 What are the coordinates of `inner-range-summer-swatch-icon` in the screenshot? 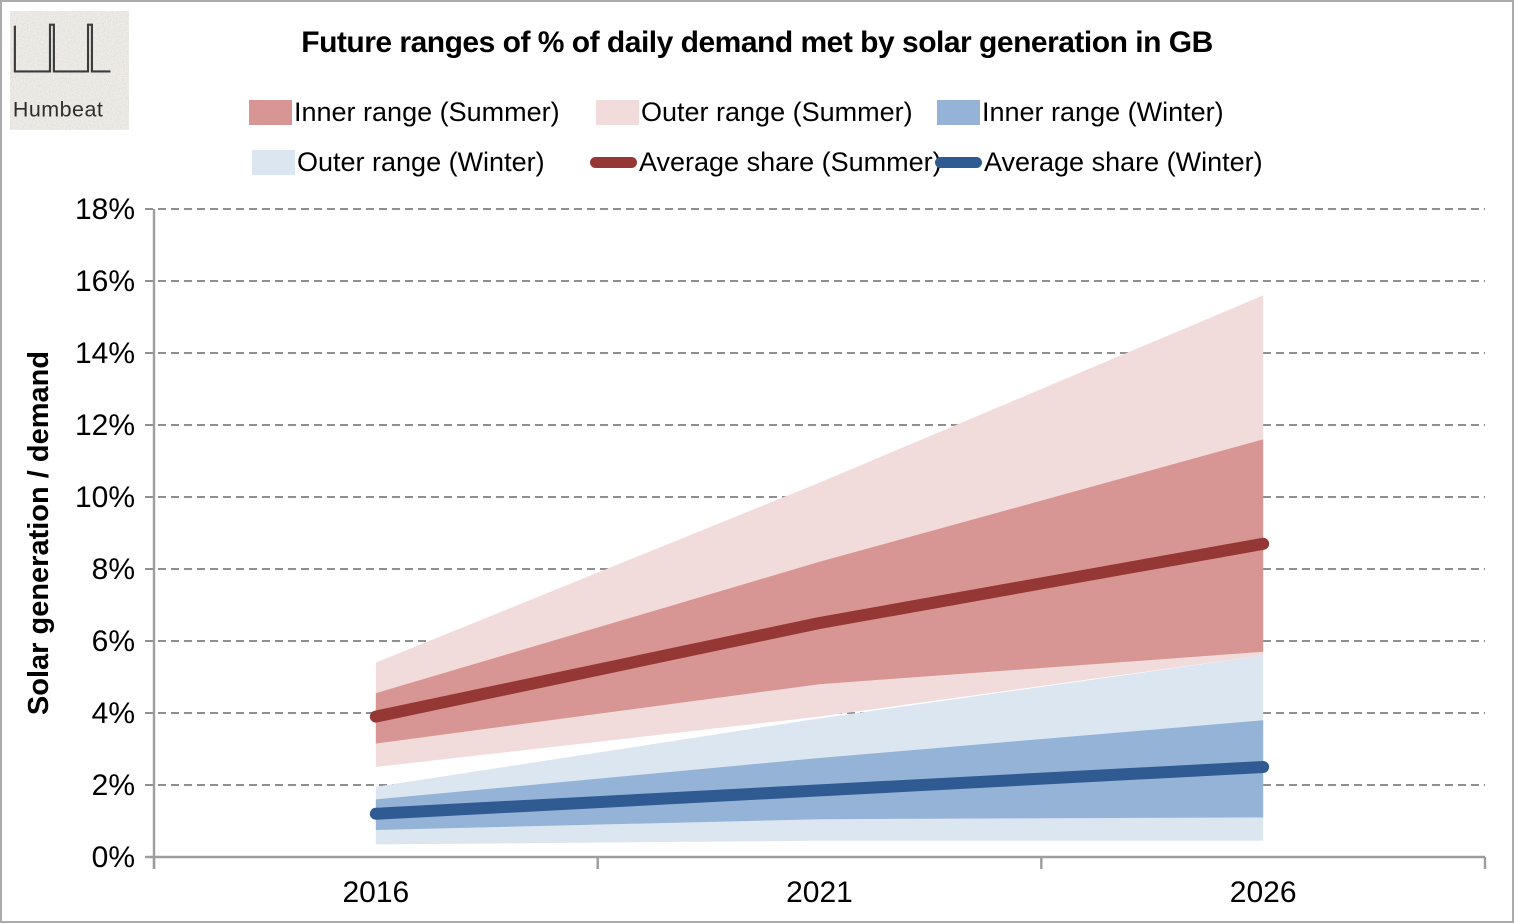 It's located at (270, 112).